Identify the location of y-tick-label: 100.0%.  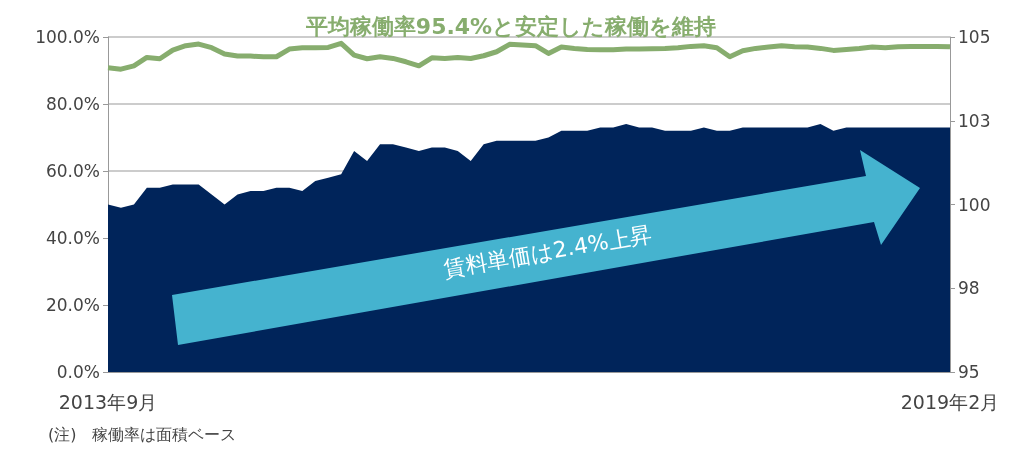
(67, 37).